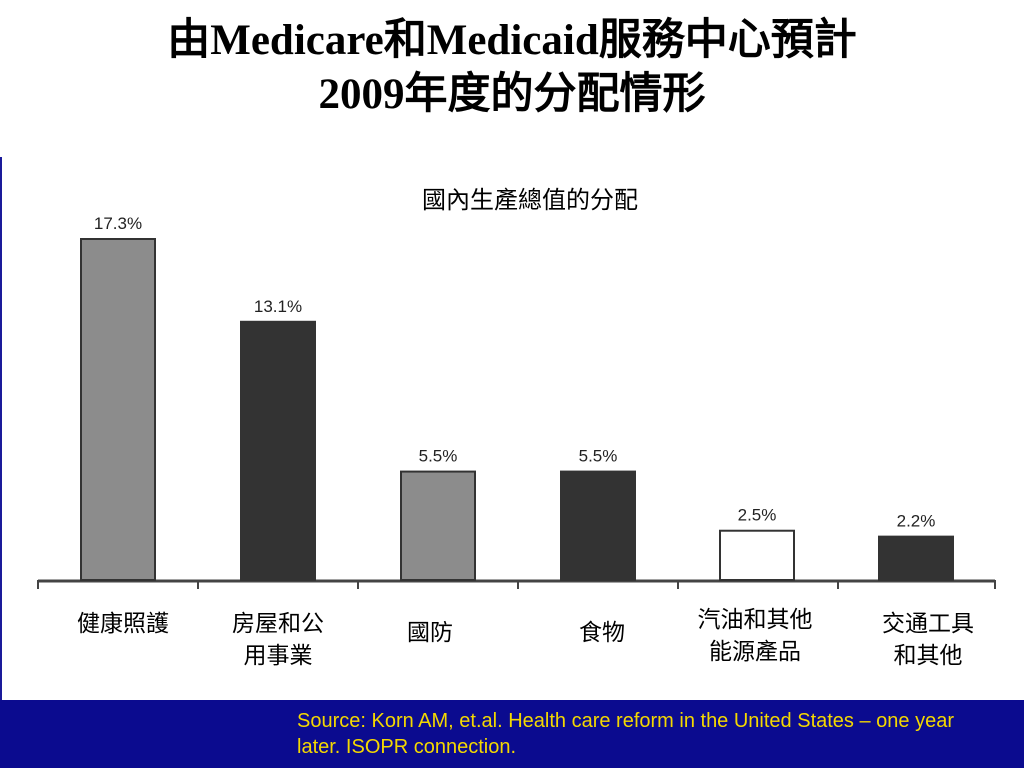 The height and width of the screenshot is (768, 1024). I want to click on chart-title: 國內生產總值的分配, so click(530, 200).